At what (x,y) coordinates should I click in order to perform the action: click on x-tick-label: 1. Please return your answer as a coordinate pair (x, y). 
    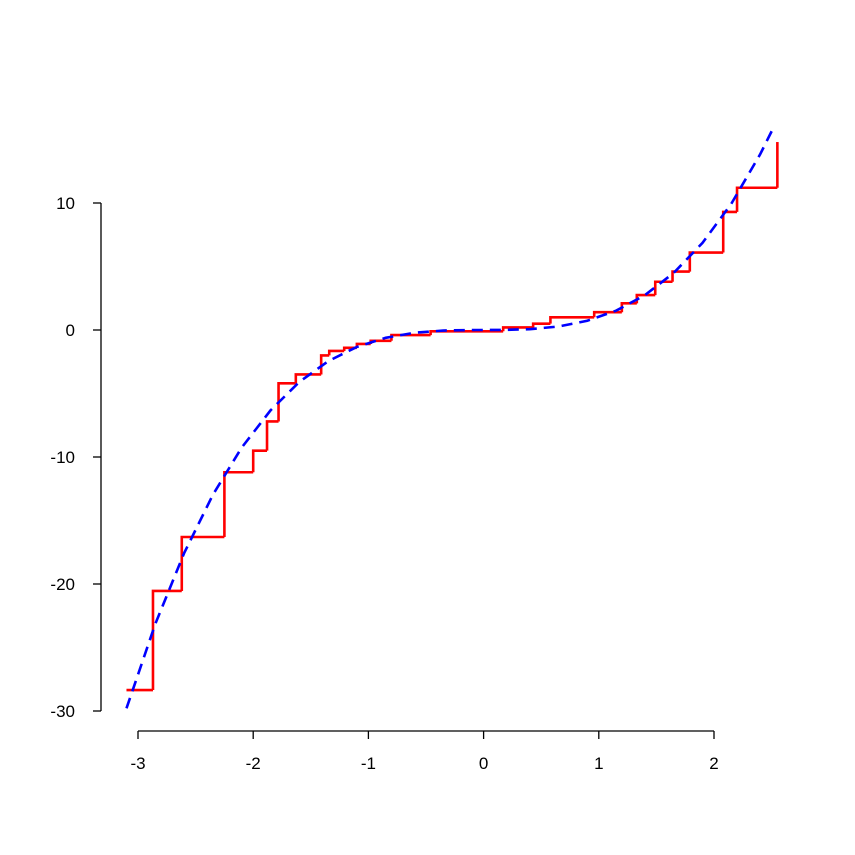
    Looking at the image, I should click on (598, 763).